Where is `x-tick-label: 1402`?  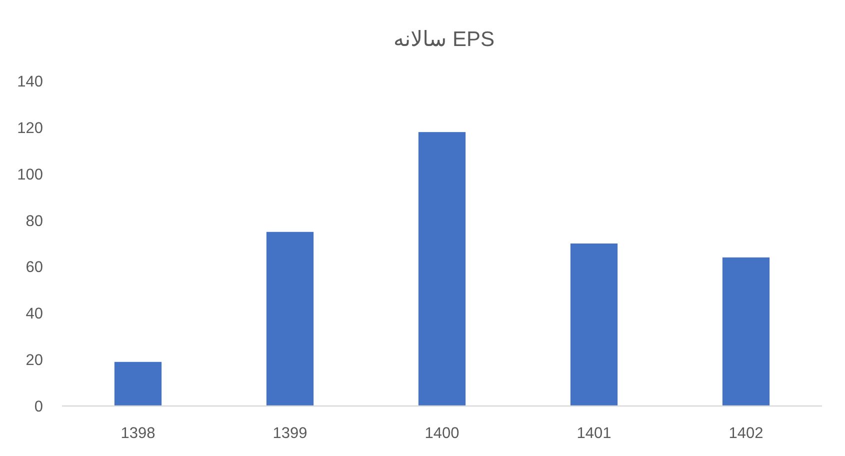
x-tick-label: 1402 is located at coordinates (746, 433).